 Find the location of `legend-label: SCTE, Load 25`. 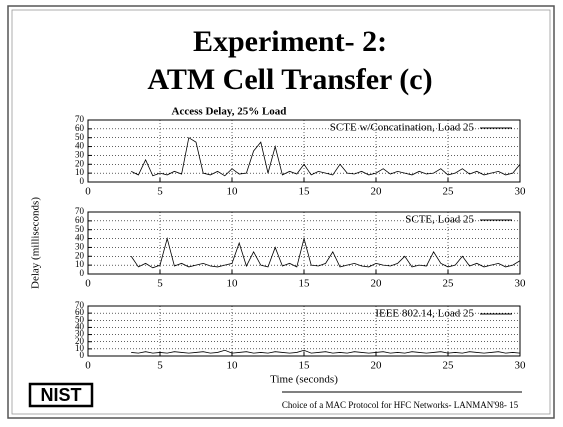

legend-label: SCTE, Load 25 is located at coordinates (439, 220).